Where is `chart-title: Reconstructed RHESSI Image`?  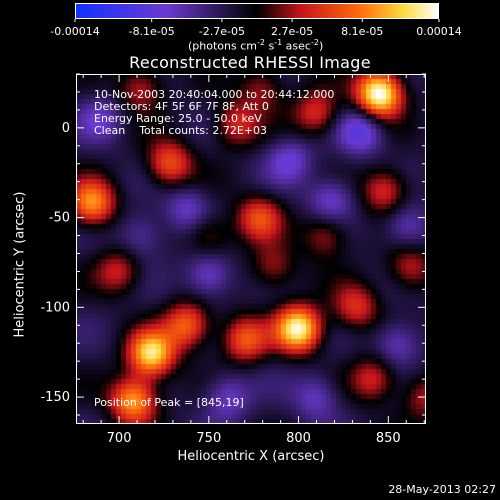
chart-title: Reconstructed RHESSI Image is located at coordinates (250, 62).